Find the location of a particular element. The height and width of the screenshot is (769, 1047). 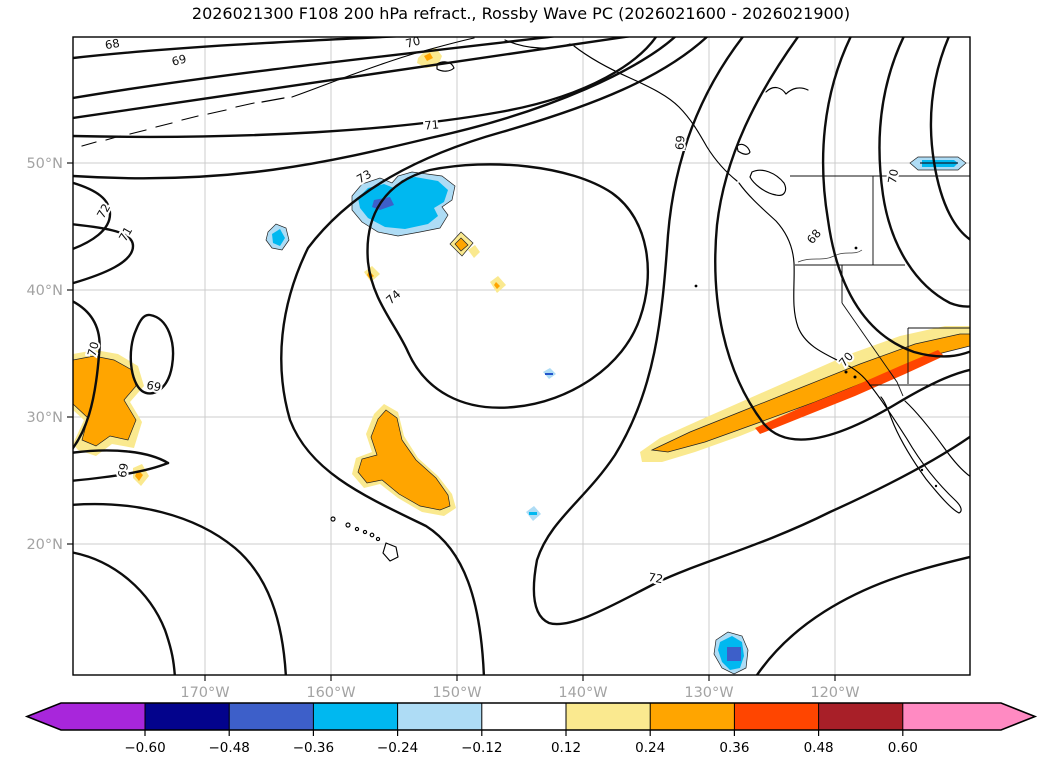

lon-tick-label: 170°W is located at coordinates (204, 693).